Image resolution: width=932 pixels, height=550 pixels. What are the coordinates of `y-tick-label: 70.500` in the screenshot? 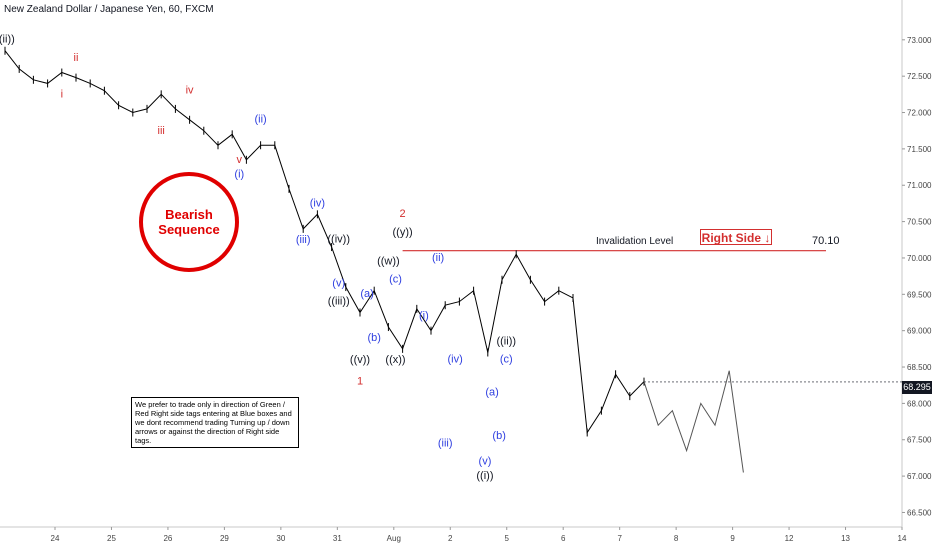 It's located at (919, 222).